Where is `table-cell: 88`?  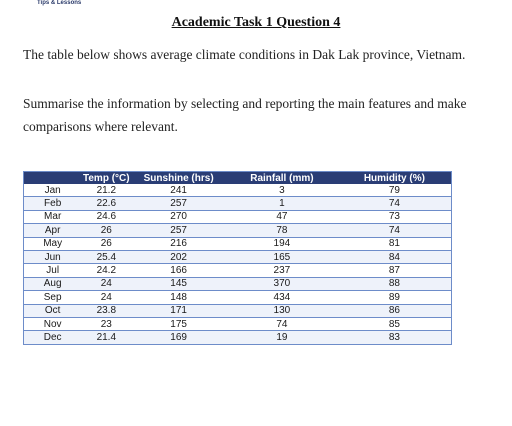 table-cell: 88 is located at coordinates (394, 284).